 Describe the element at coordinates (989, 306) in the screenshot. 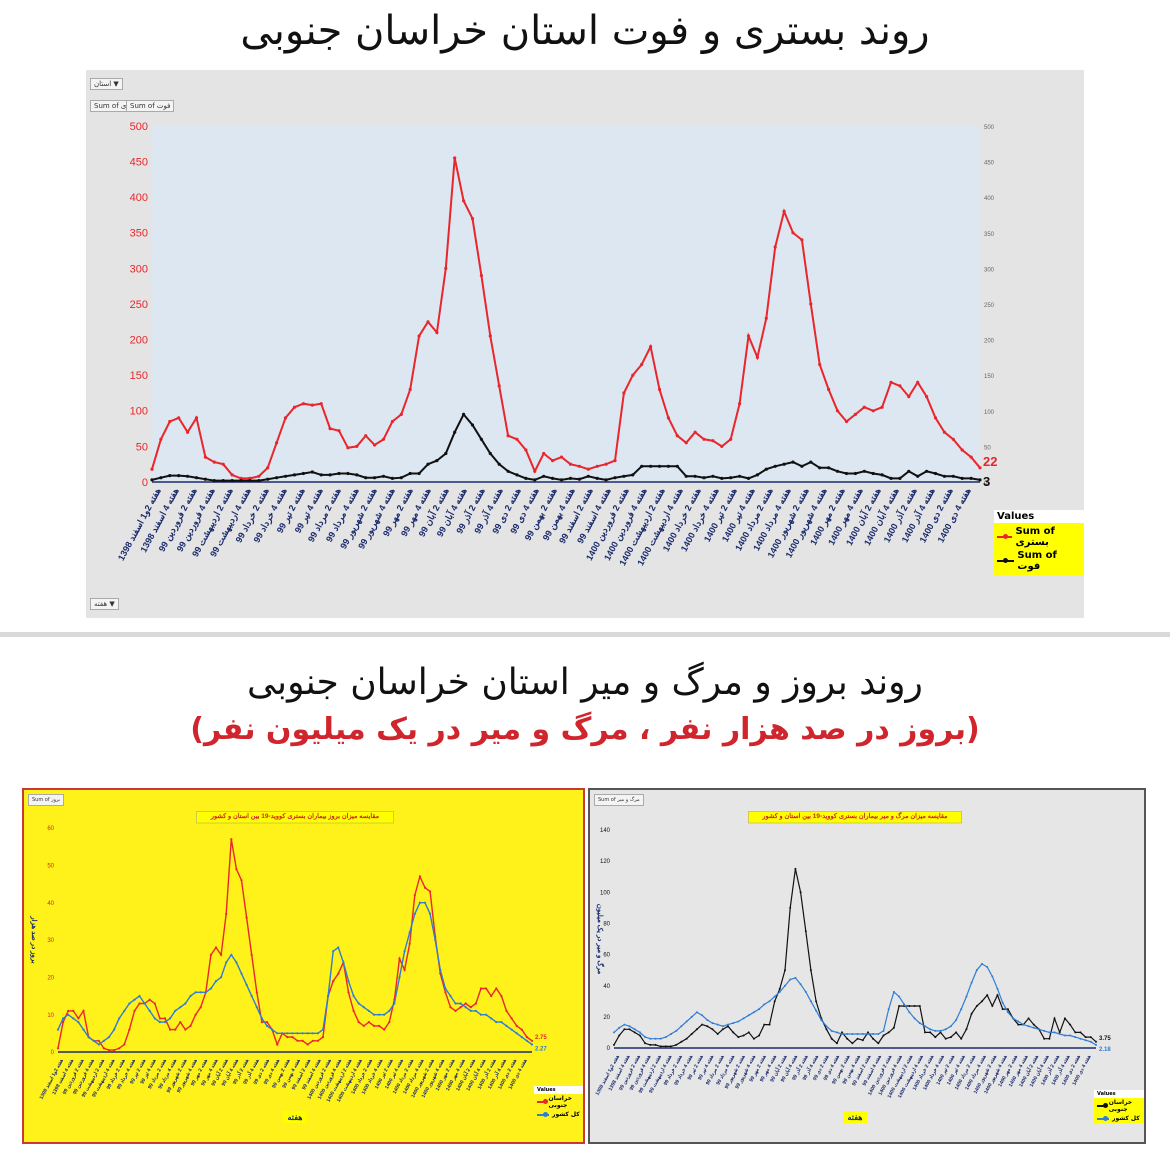

I see `secondary-y-tick-label: 250` at that location.